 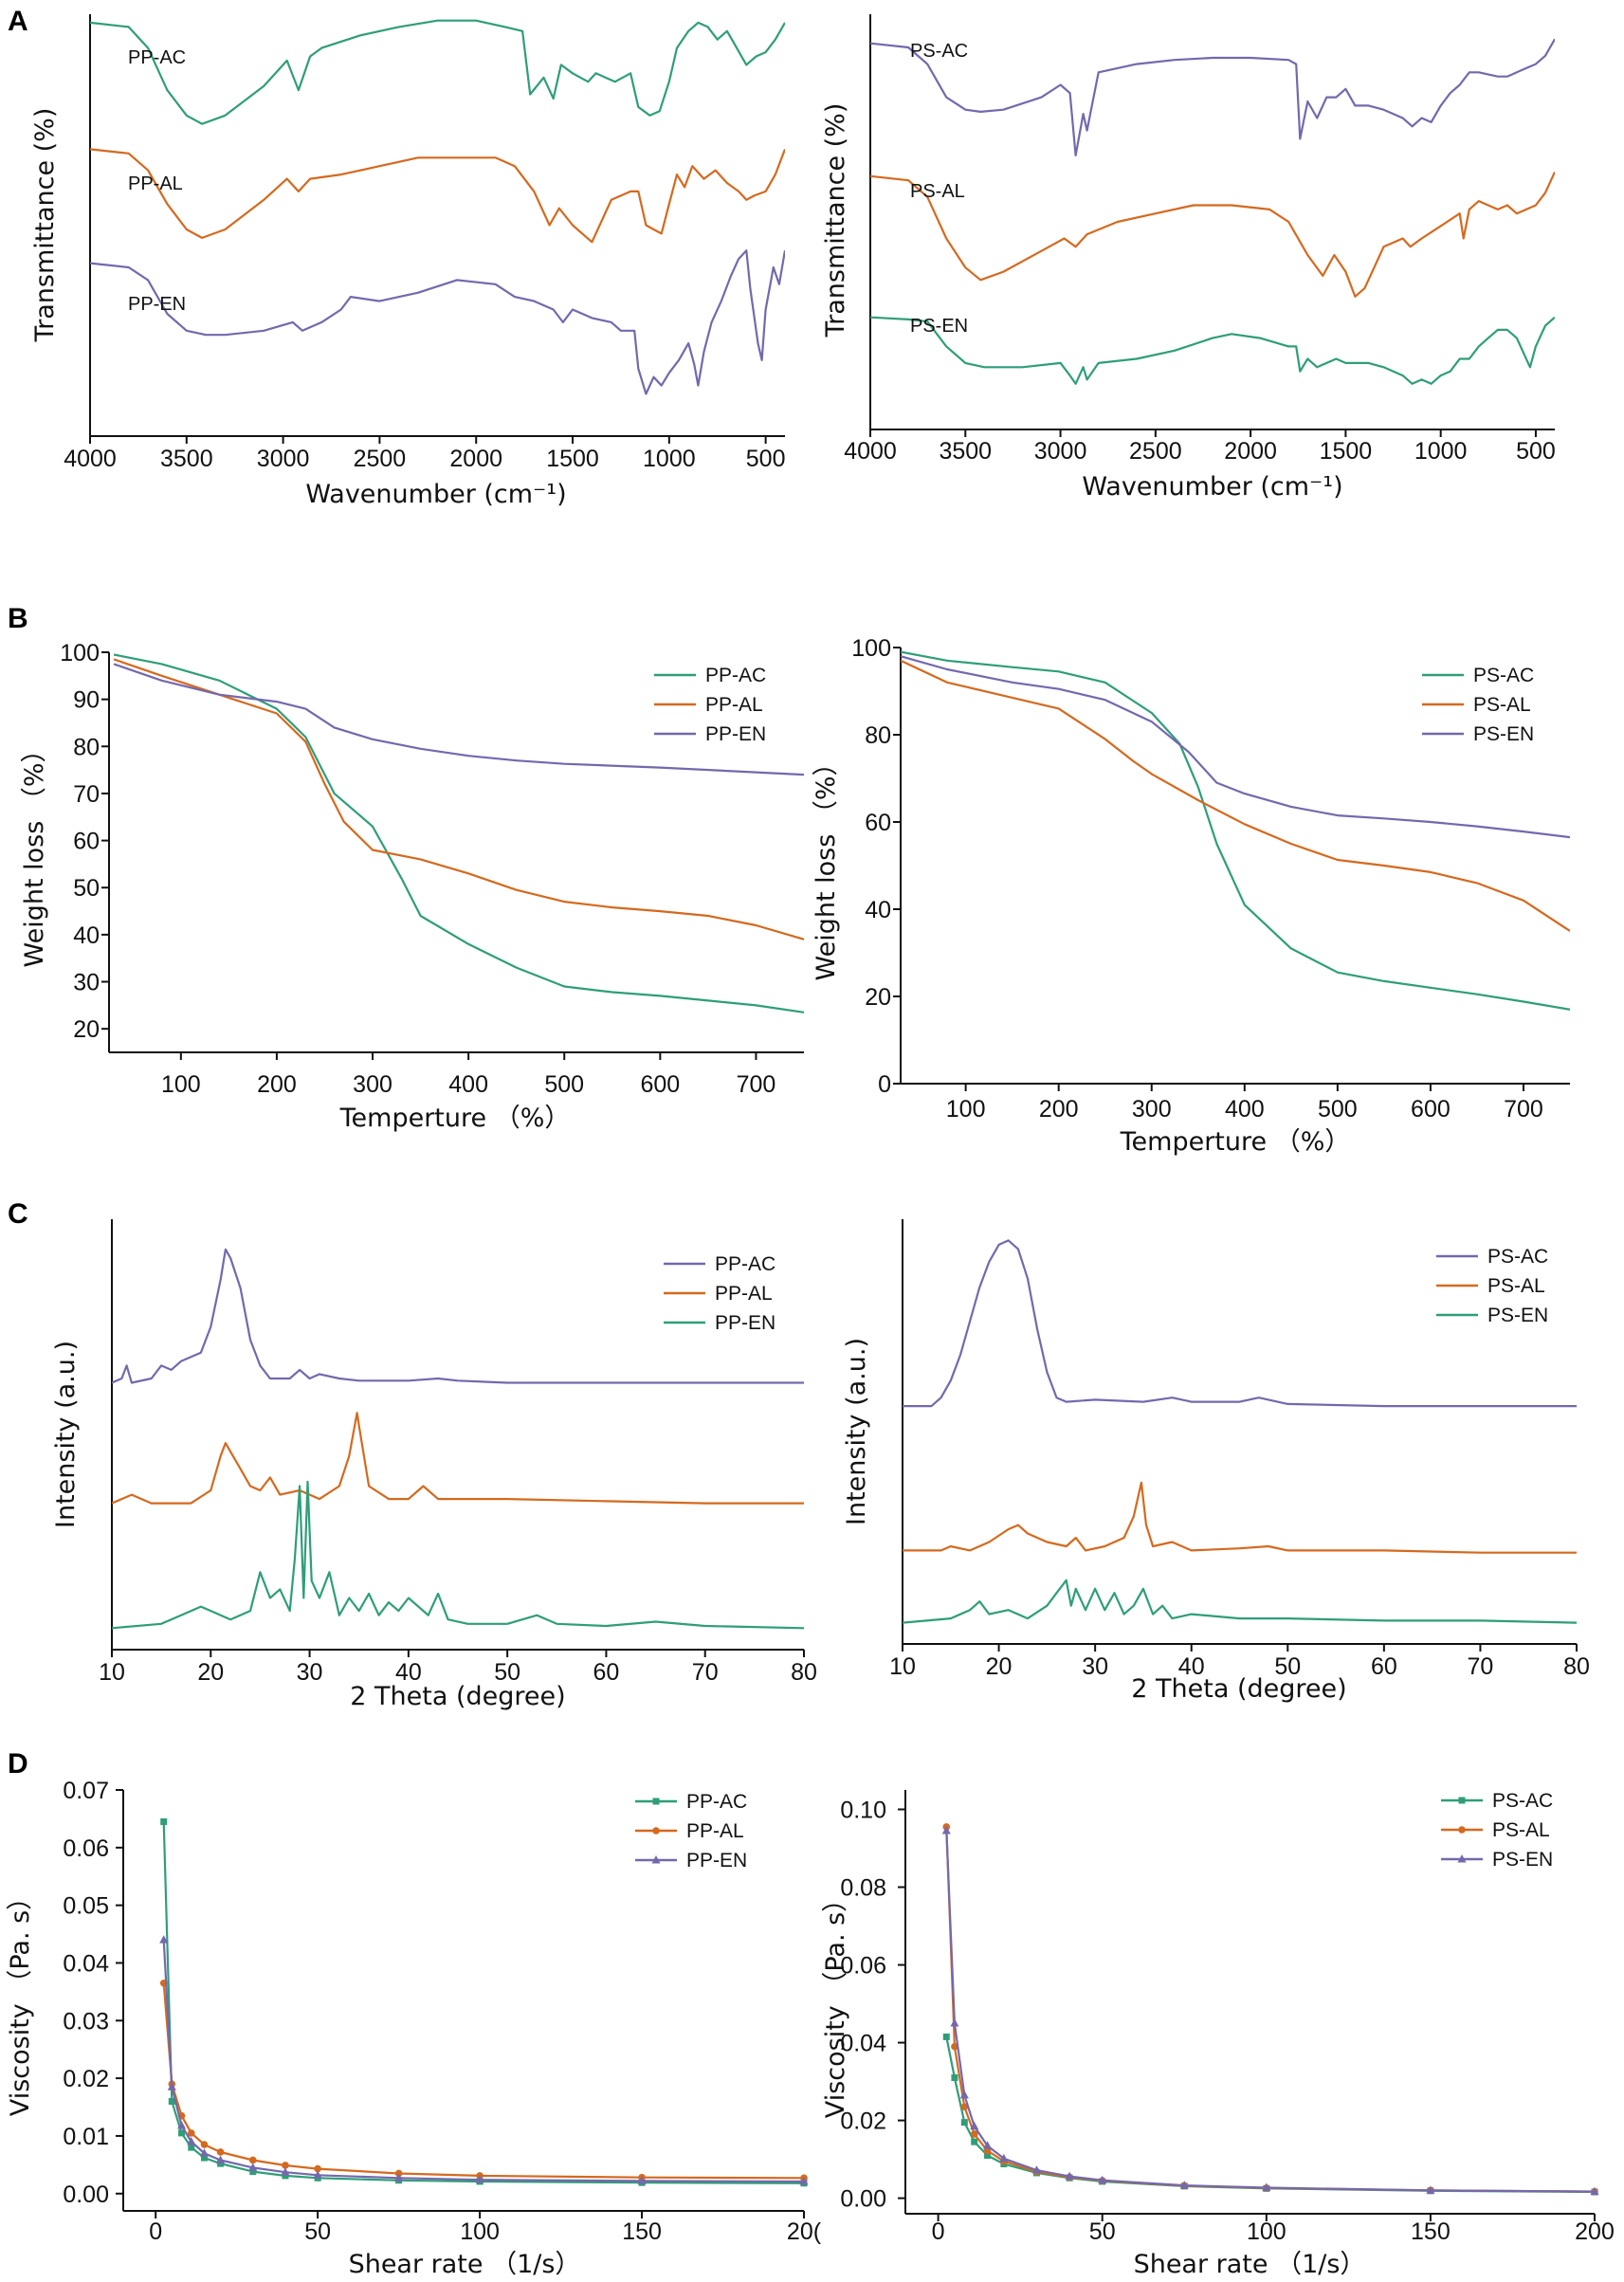 What do you see at coordinates (277, 1084) in the screenshot?
I see `x-tick-label: 200` at bounding box center [277, 1084].